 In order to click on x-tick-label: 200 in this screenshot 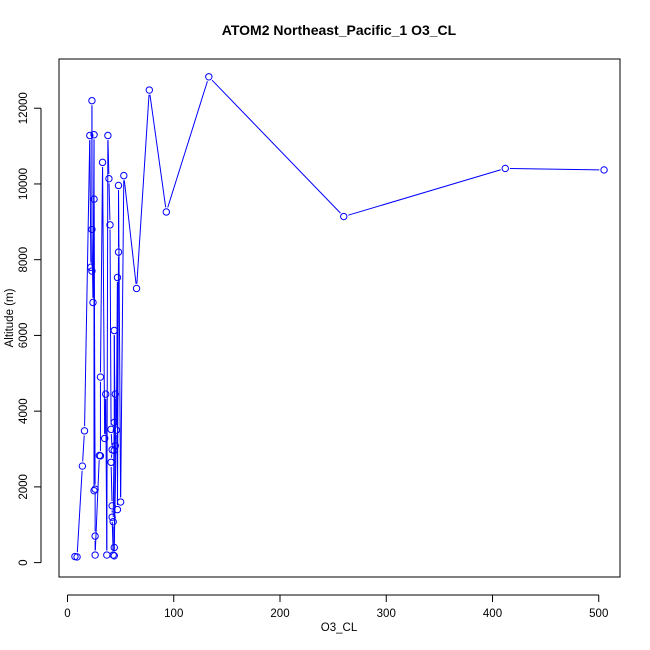, I will do `click(279, 614)`.